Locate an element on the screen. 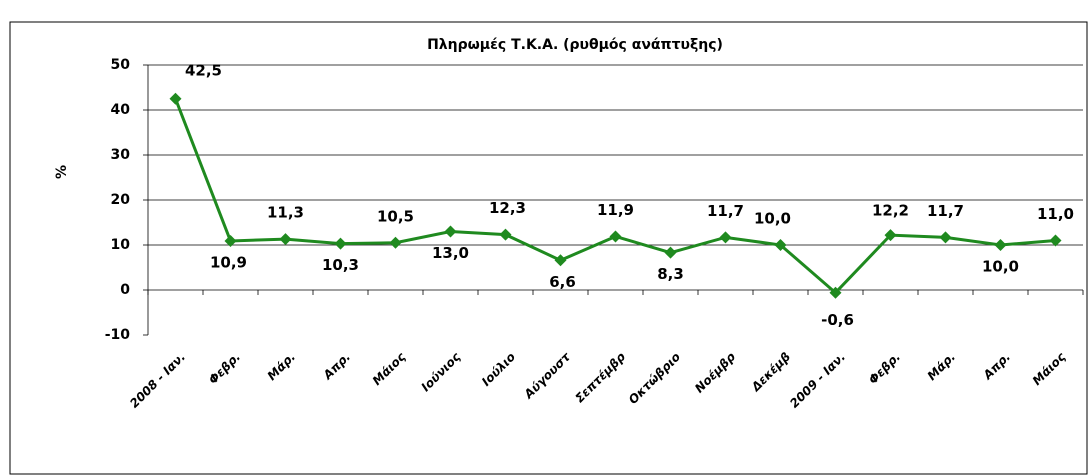  data-label: 42,5 is located at coordinates (203, 70).